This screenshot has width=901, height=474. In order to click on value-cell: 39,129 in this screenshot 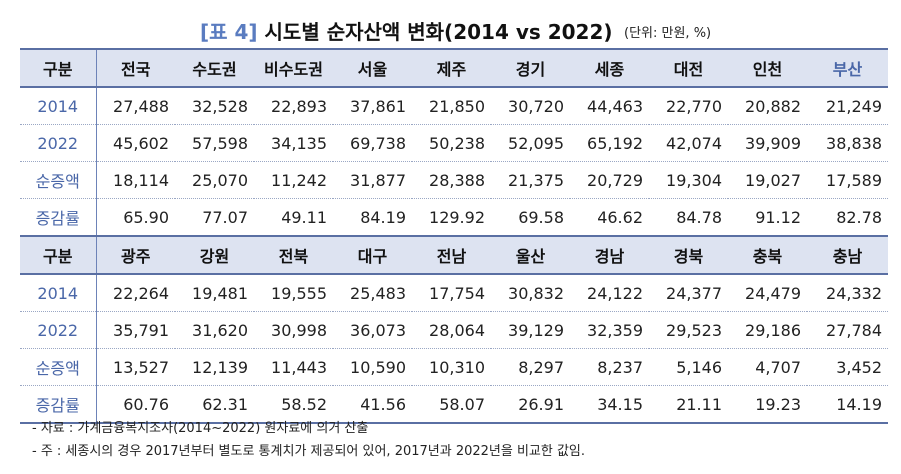, I will do `click(530, 330)`.